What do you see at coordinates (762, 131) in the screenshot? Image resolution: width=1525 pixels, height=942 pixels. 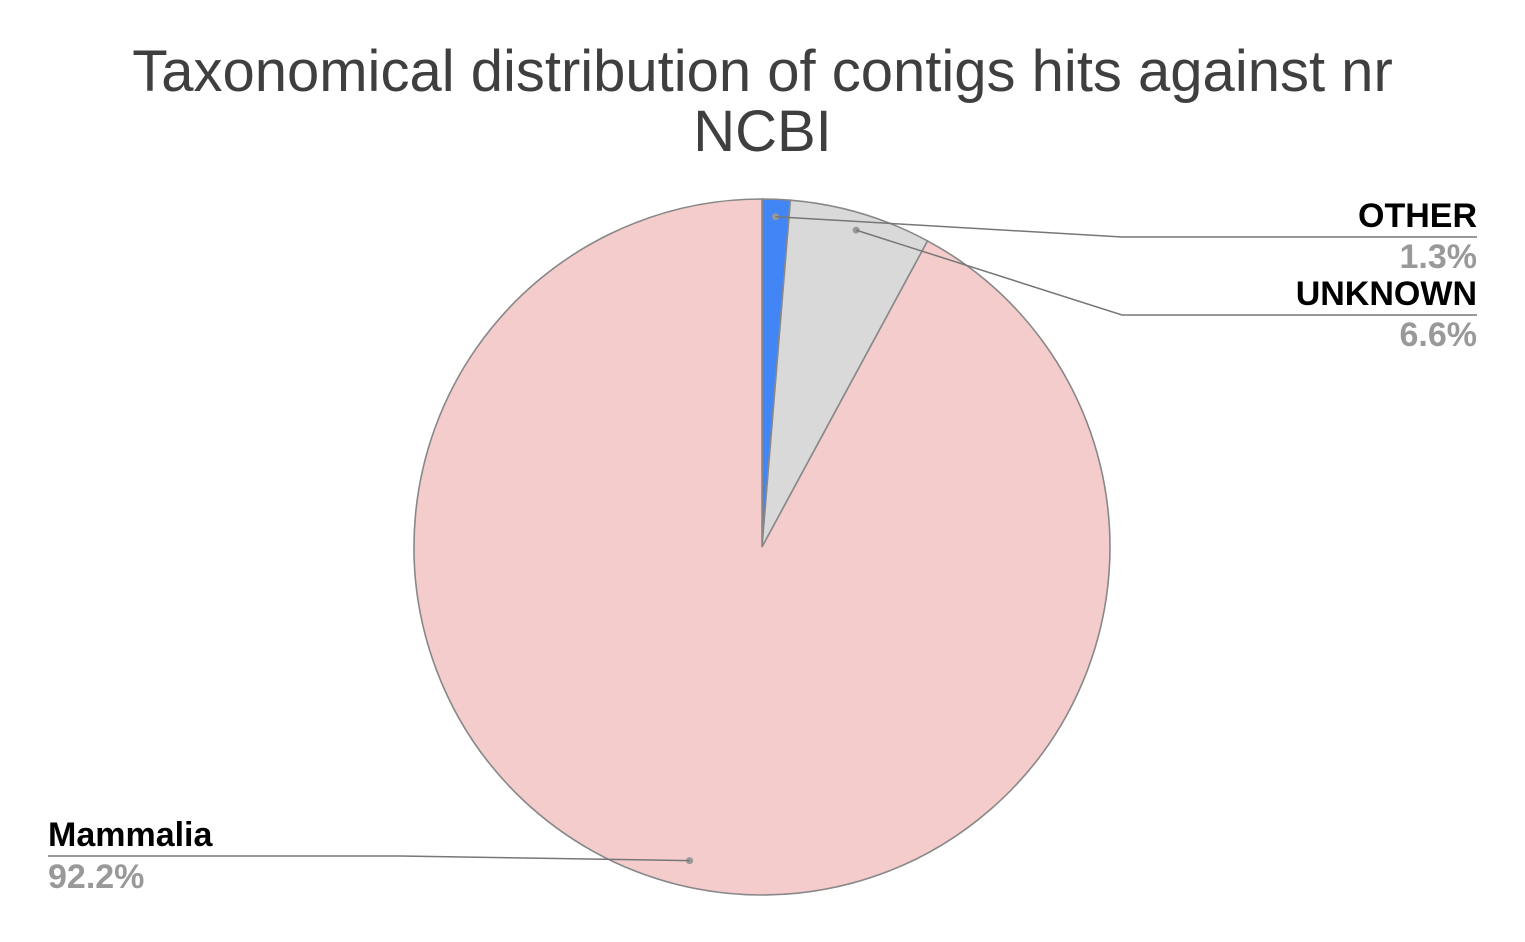 I see `chart-title-line-2: NCBI` at bounding box center [762, 131].